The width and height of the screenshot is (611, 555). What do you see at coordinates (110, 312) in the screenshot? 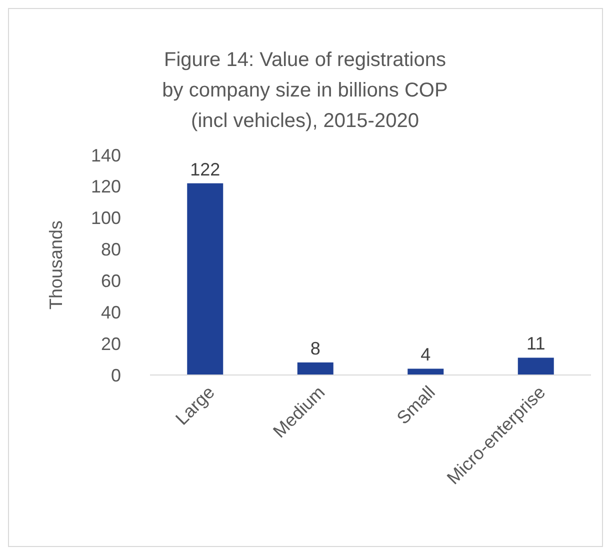
I see `y-tick-label: 40` at bounding box center [110, 312].